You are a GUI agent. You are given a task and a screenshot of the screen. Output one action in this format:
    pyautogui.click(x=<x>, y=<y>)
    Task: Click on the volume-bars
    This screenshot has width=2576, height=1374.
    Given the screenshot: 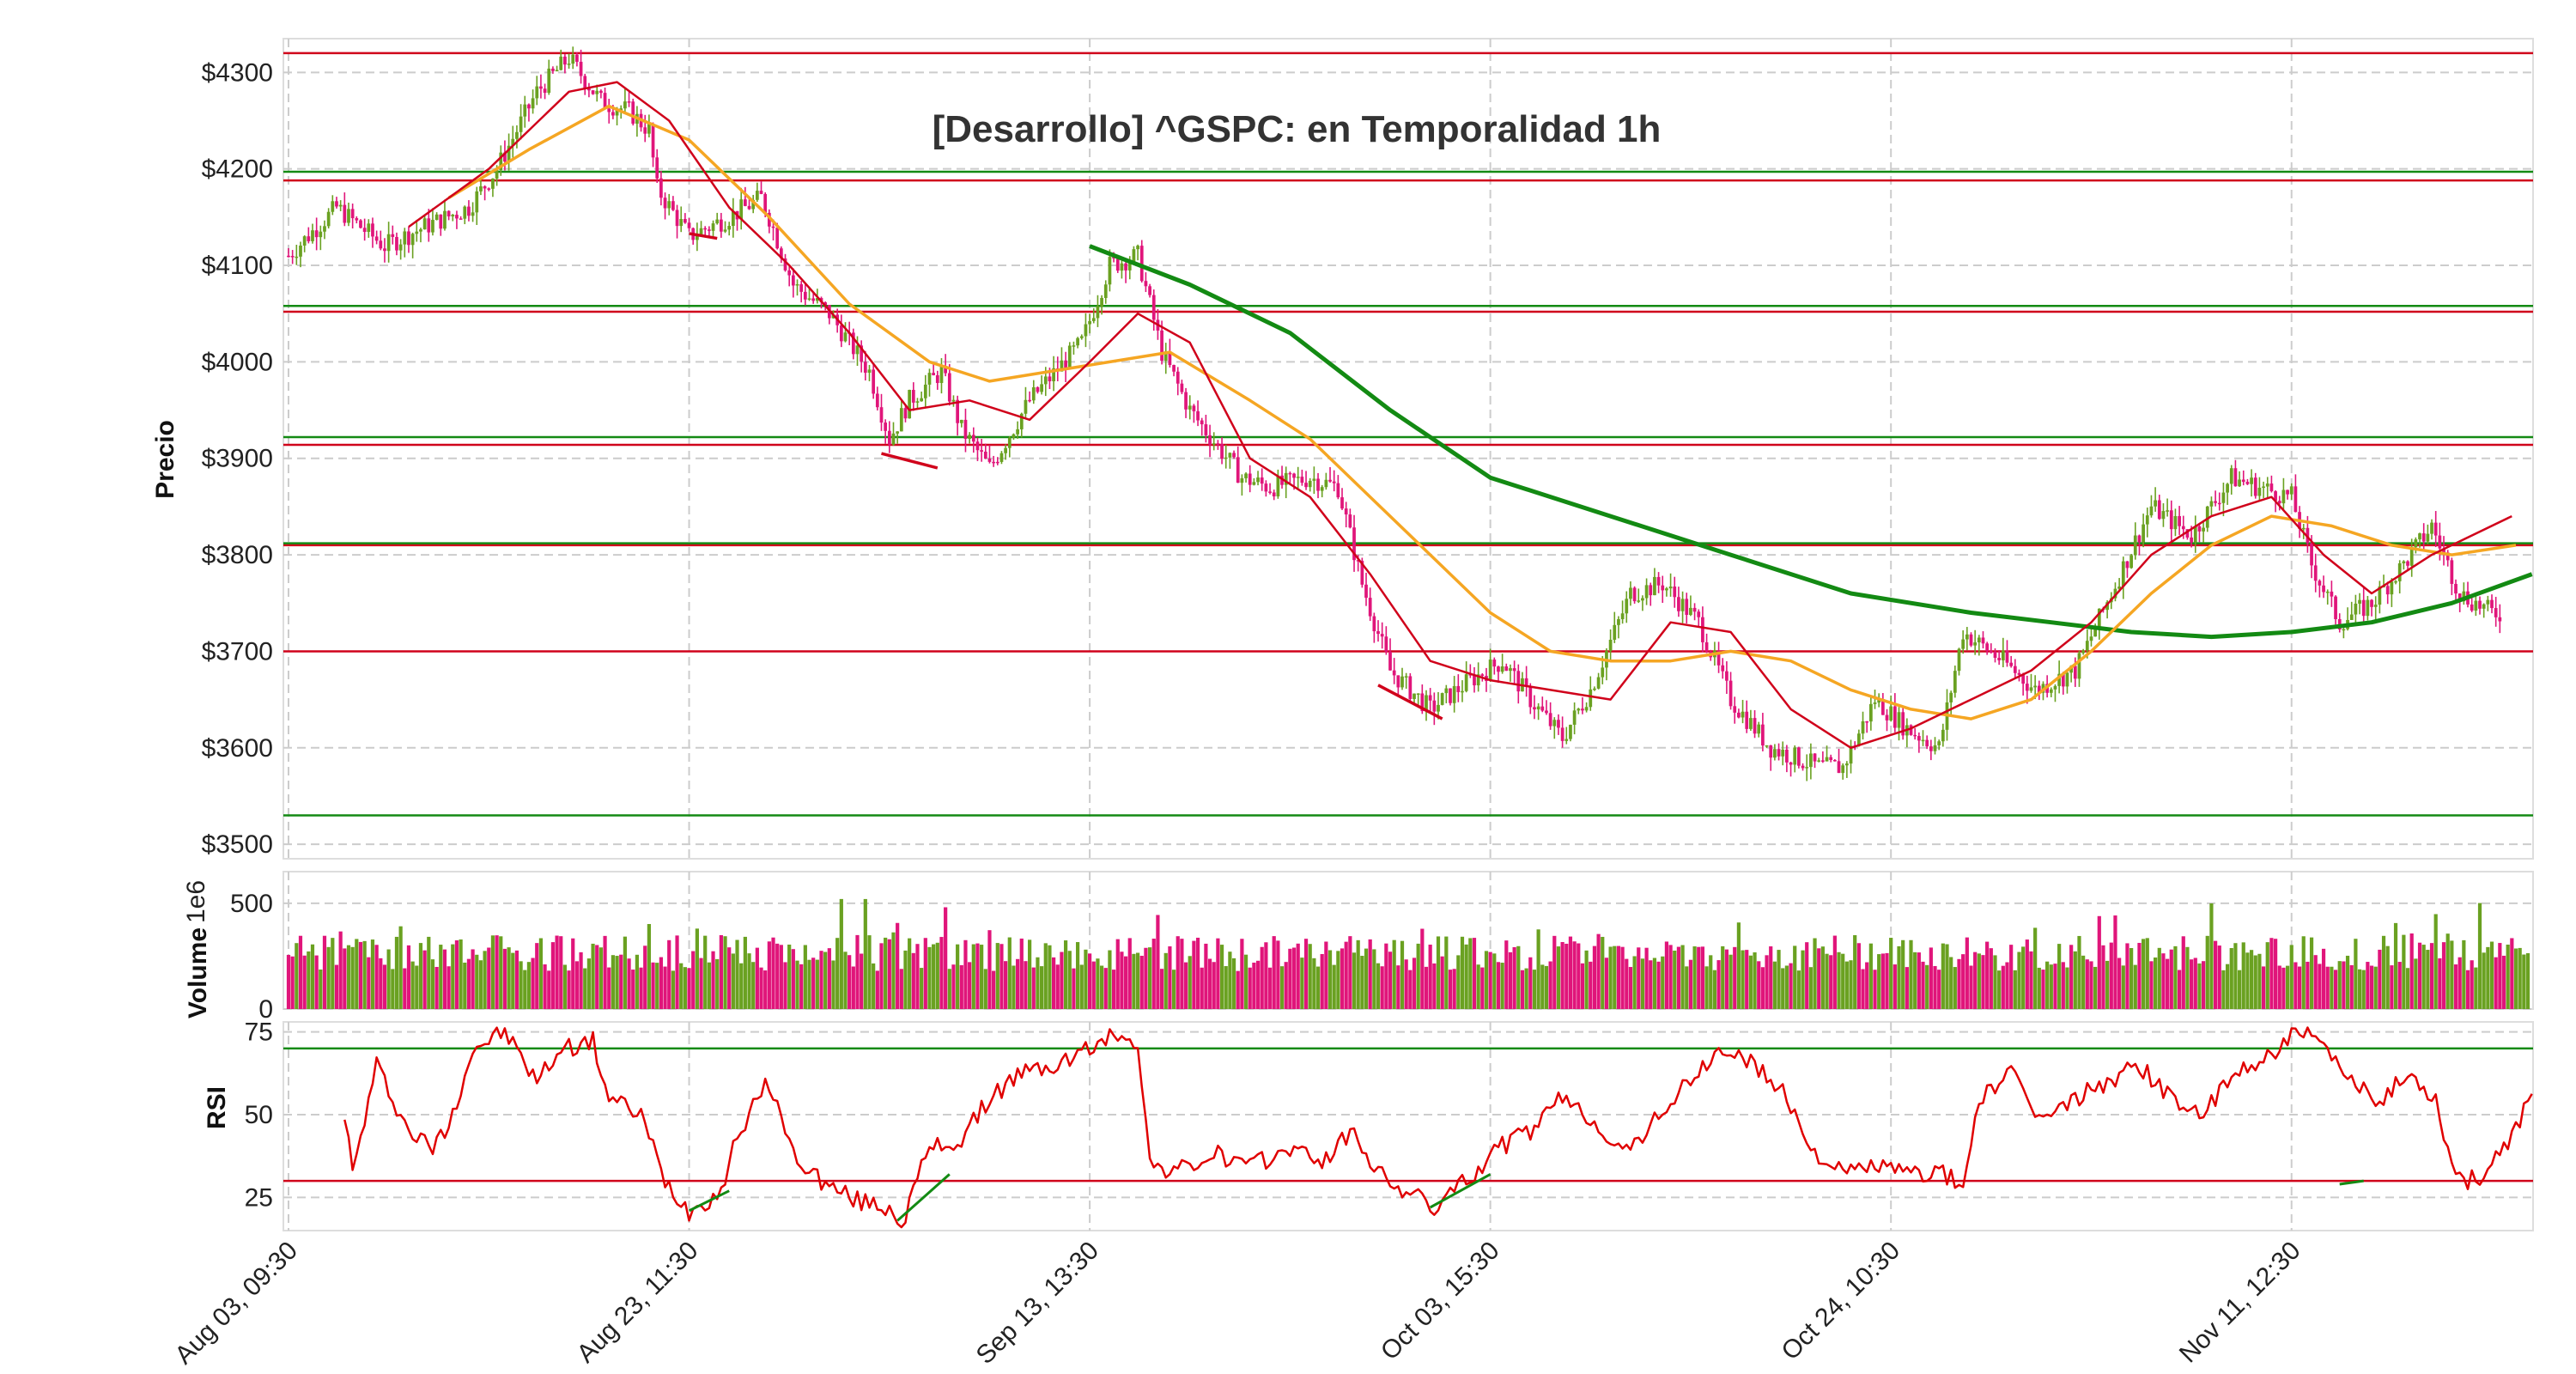 What is the action you would take?
    pyautogui.click(x=1408, y=953)
    